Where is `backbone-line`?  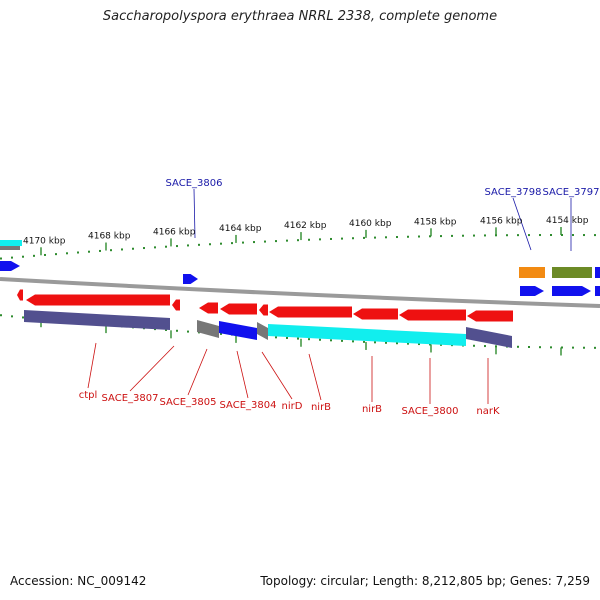 backbone-line is located at coordinates (300, 292).